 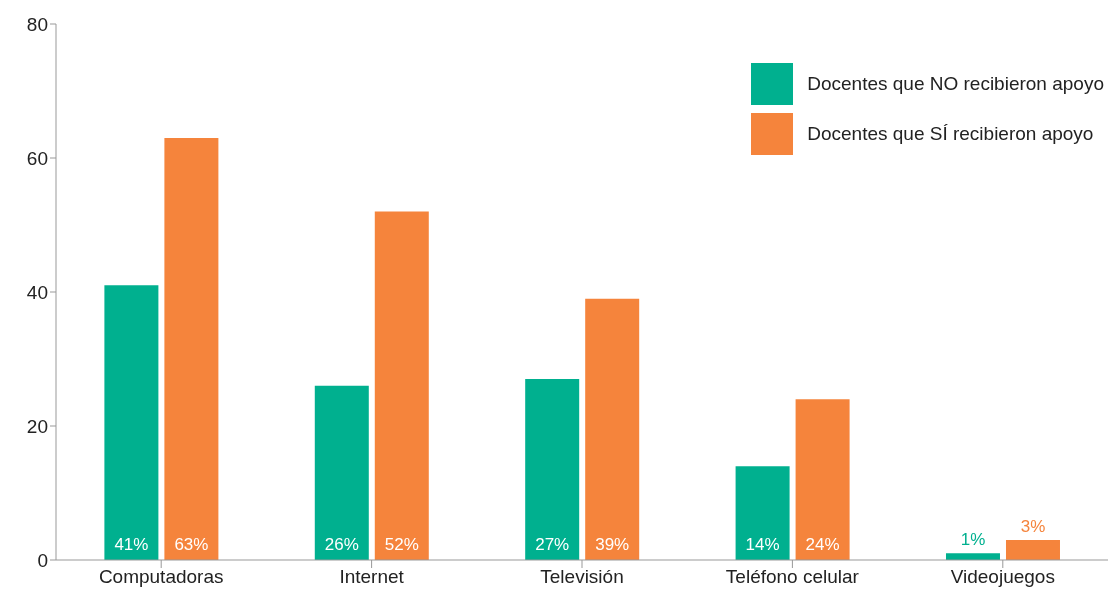 I want to click on x-tick-label: Internet, so click(x=372, y=577).